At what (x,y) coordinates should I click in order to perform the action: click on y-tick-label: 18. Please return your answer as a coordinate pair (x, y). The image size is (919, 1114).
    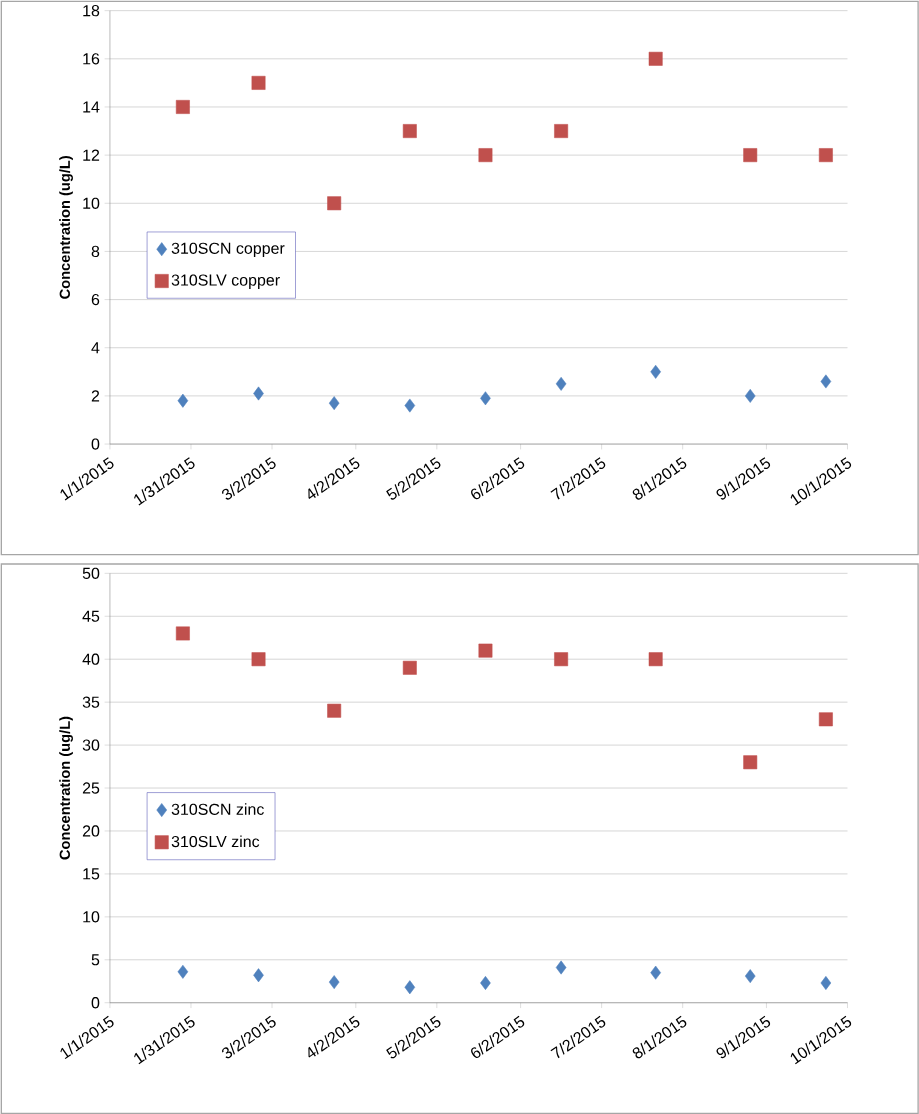
    Looking at the image, I should click on (91, 11).